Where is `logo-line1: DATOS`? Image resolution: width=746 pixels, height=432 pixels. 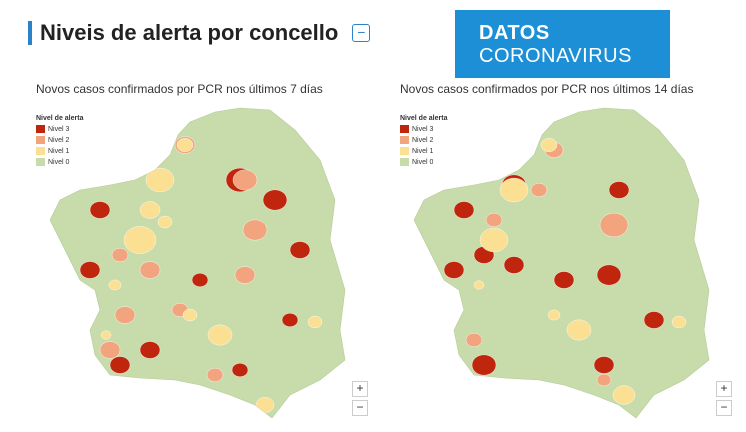 logo-line1: DATOS is located at coordinates (514, 33).